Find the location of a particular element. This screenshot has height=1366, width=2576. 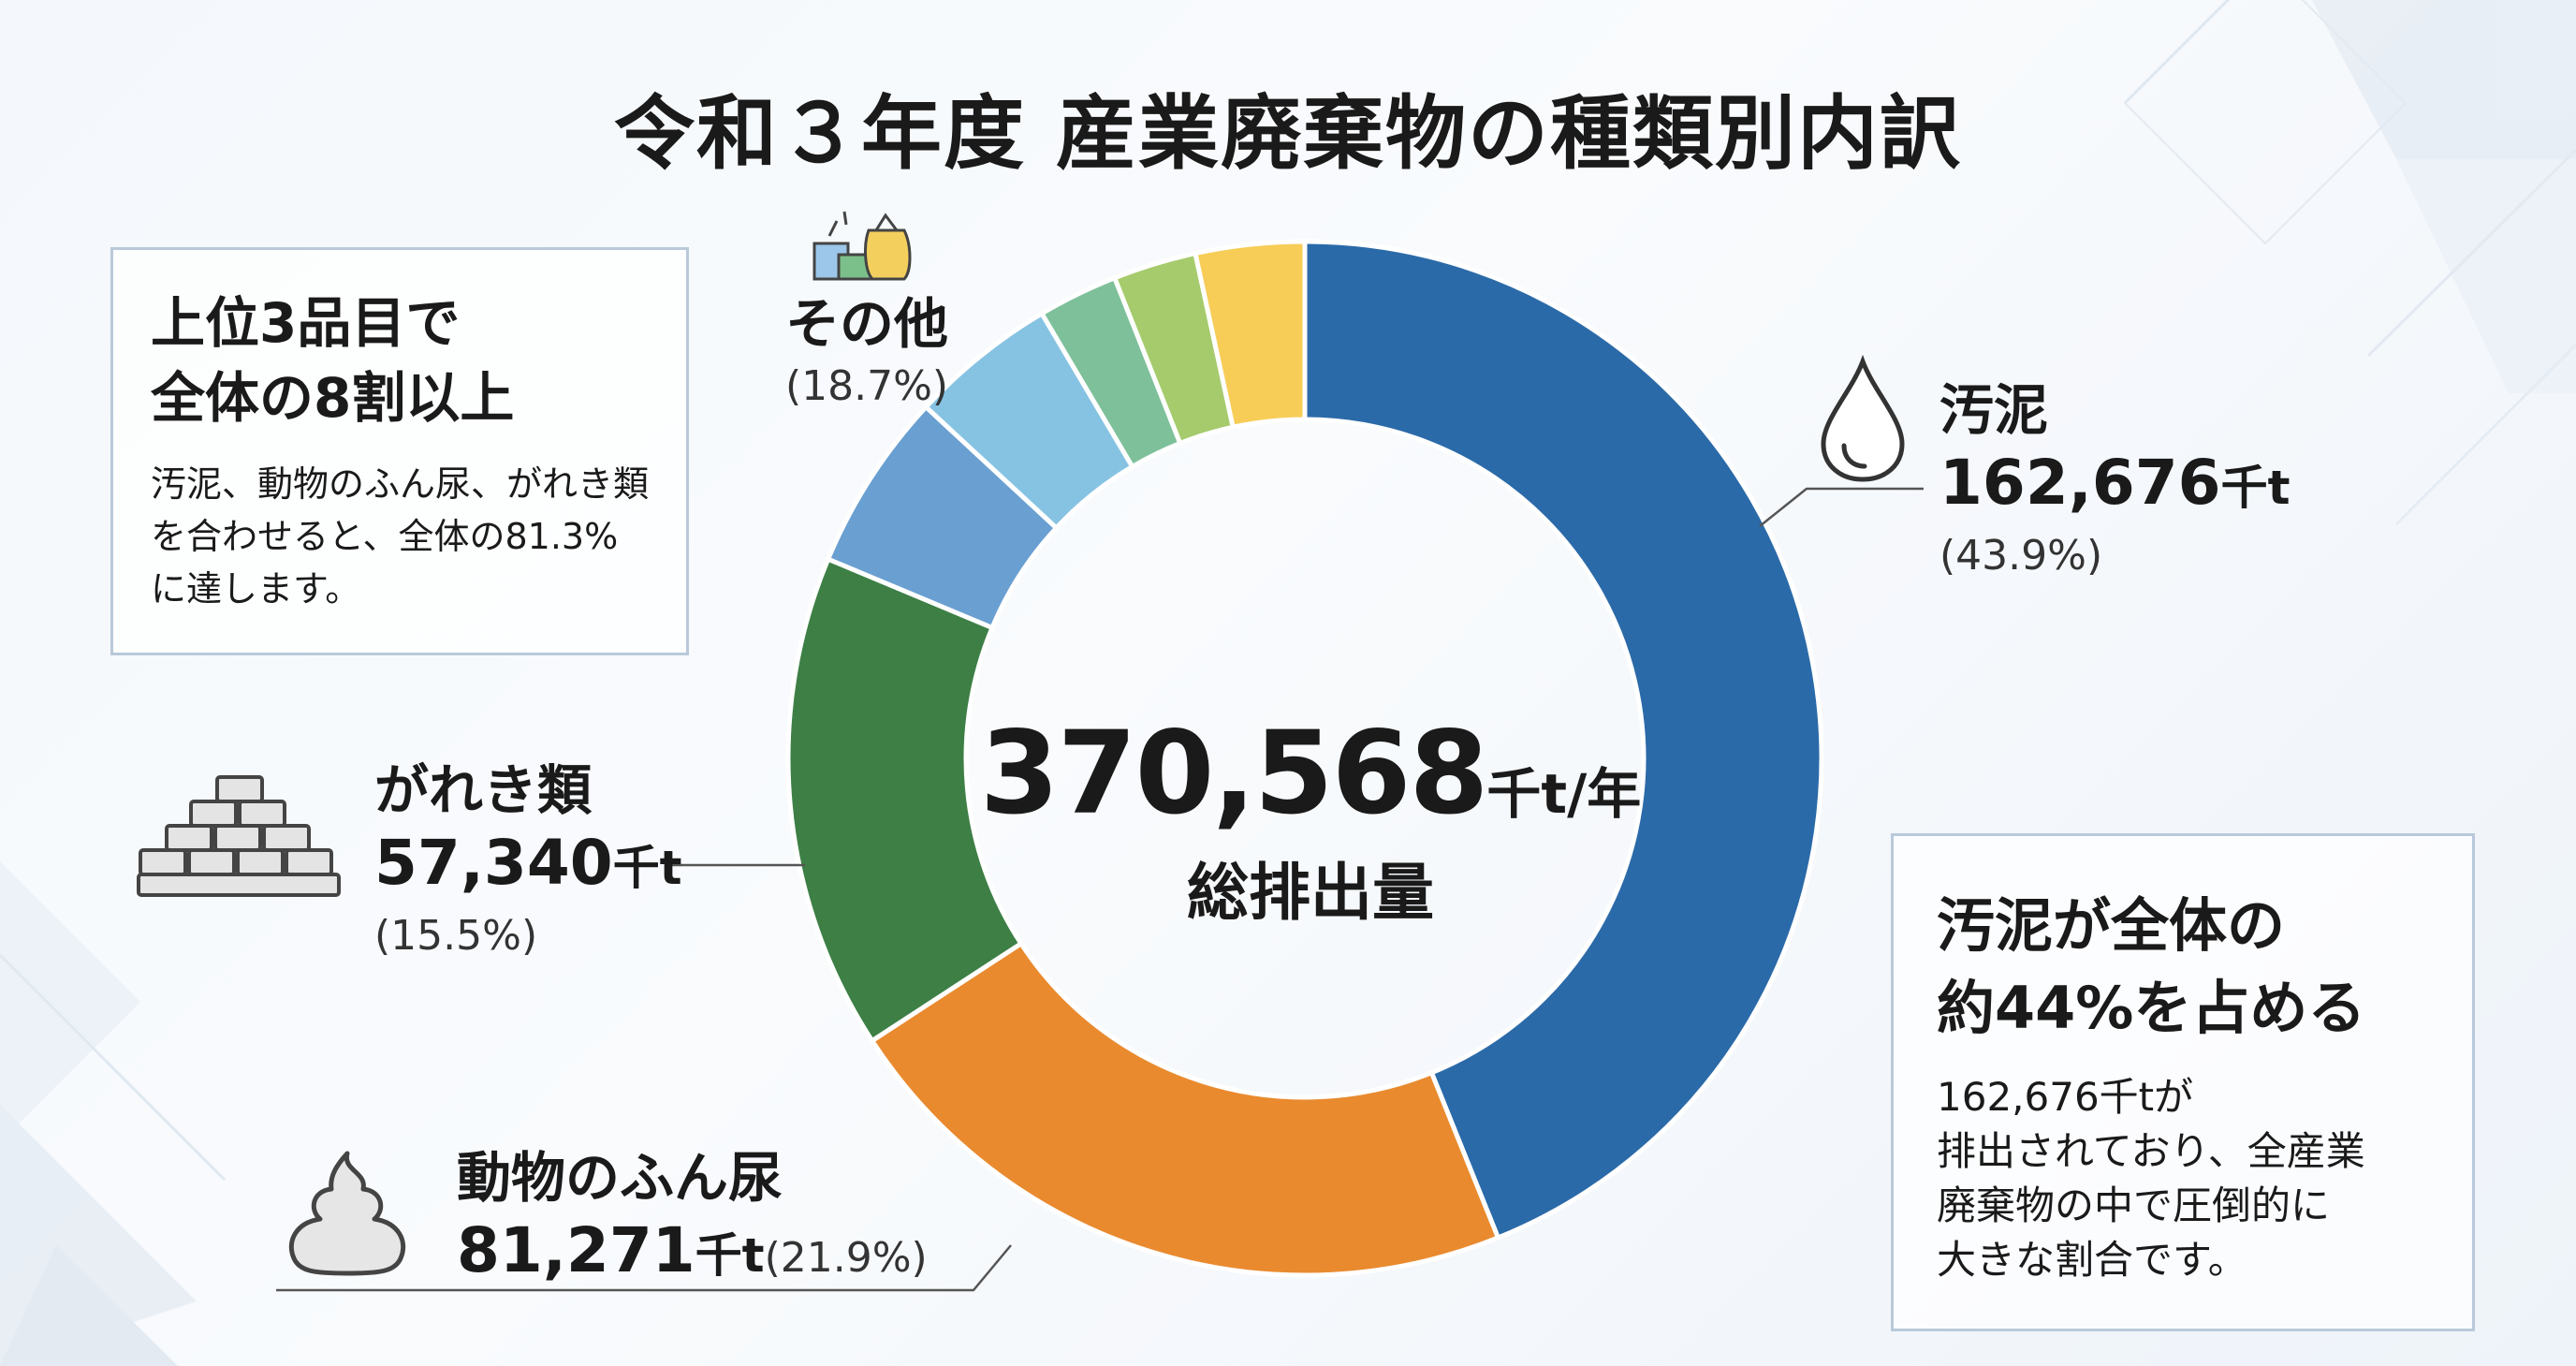

slice-manure is located at coordinates (1185, 1109).